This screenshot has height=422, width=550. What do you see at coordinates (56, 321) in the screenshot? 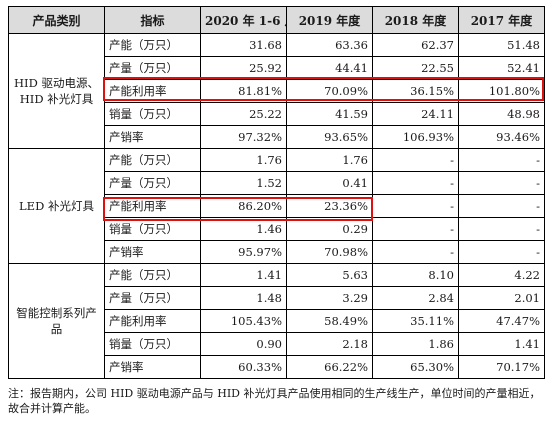
I see `category-cell: 智能控制系列产品` at bounding box center [56, 321].